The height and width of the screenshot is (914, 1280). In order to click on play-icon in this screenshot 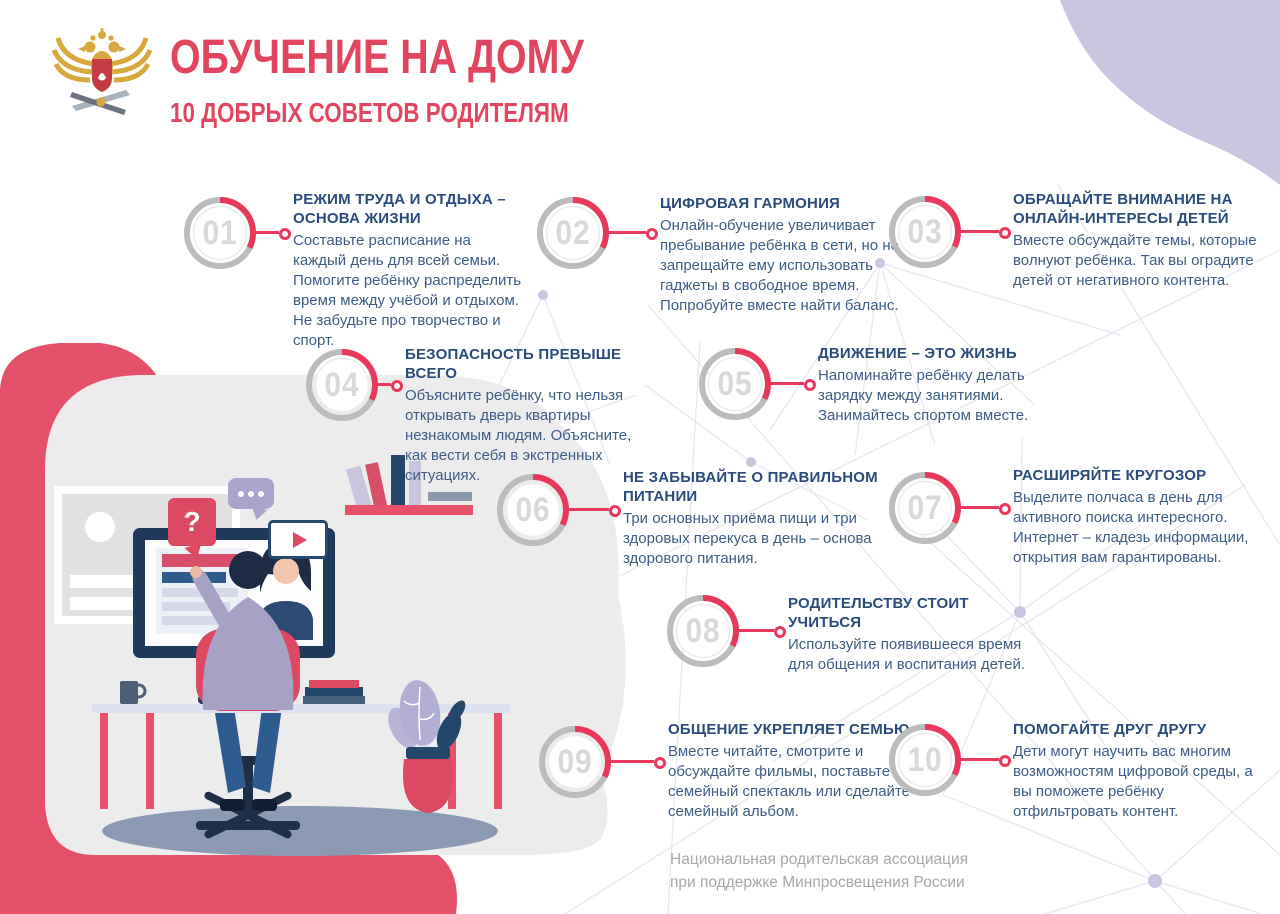, I will do `click(299, 539)`.